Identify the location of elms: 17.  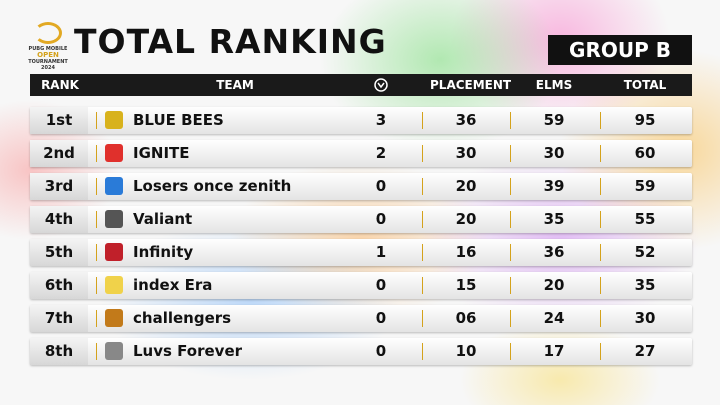
(554, 351).